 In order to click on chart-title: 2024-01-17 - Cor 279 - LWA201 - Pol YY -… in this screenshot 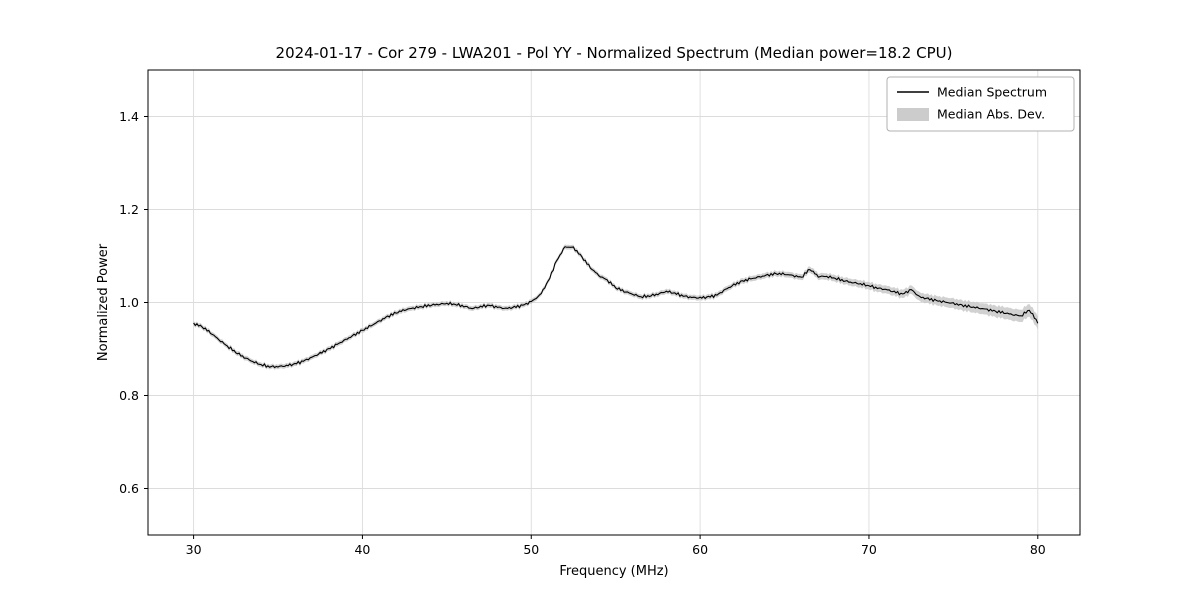, I will do `click(614, 53)`.